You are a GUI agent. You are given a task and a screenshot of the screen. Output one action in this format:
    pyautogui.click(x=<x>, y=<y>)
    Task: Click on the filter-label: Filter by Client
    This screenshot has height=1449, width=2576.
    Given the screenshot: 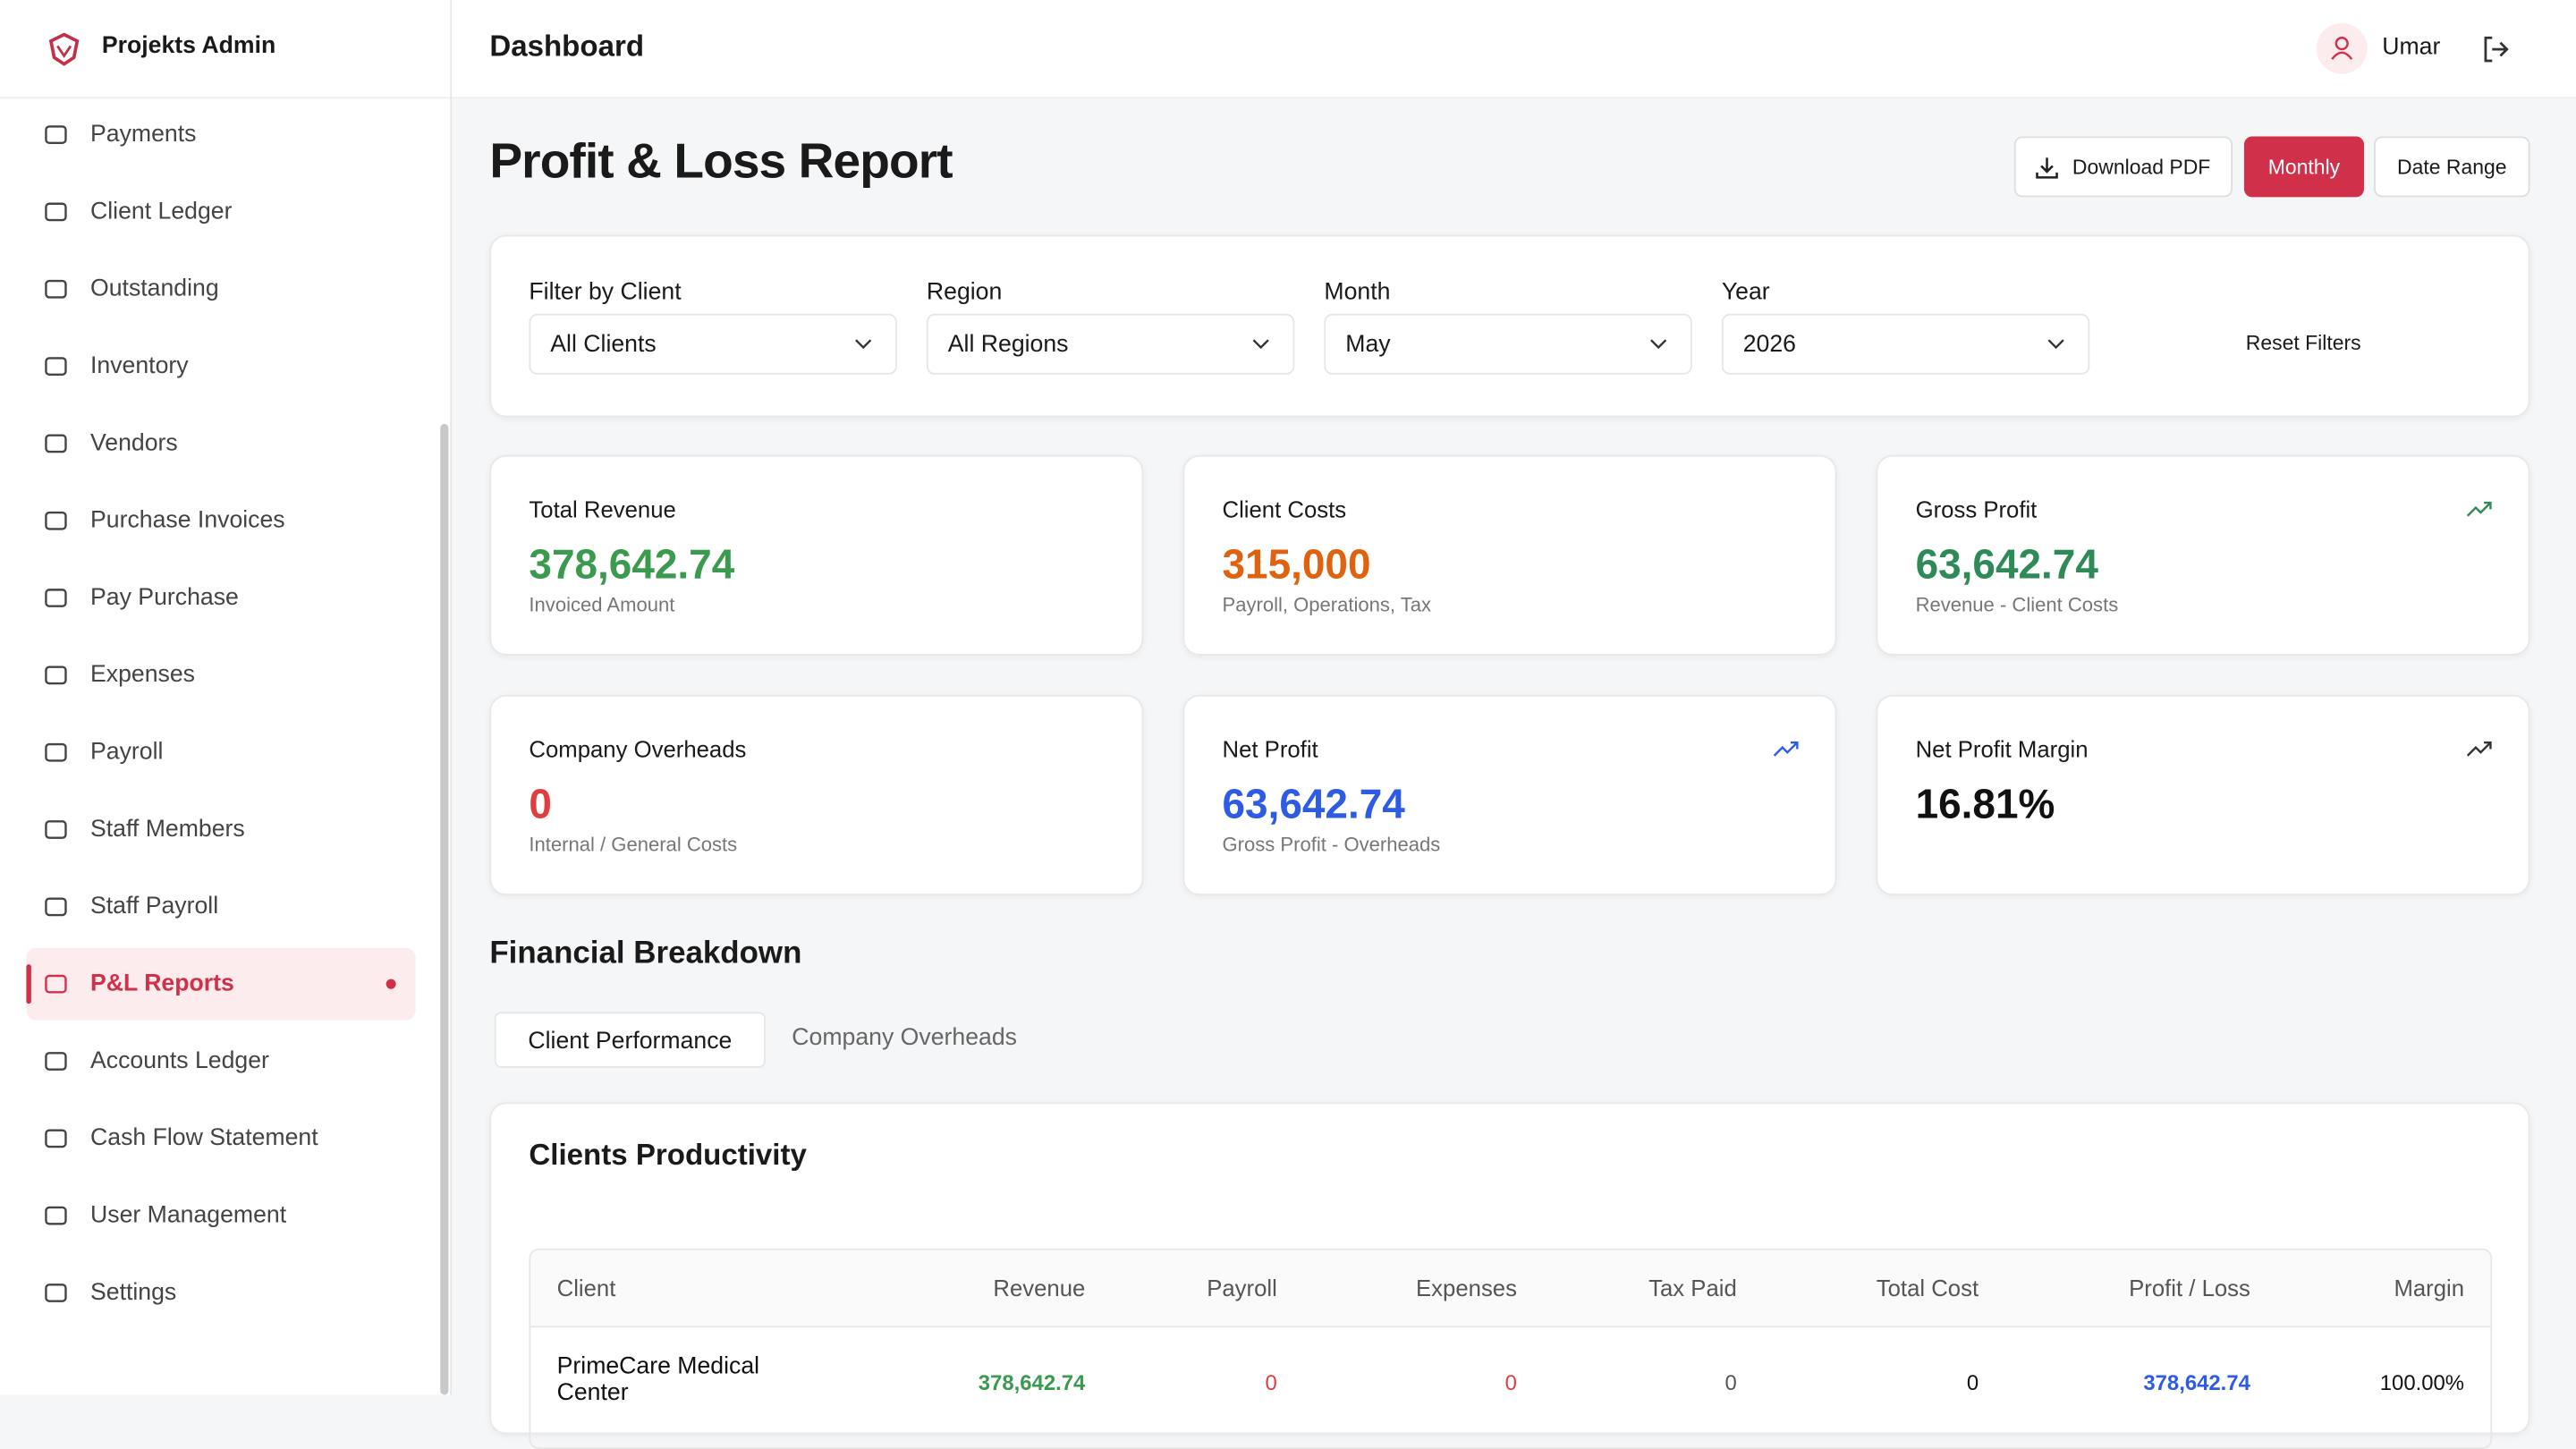 What is the action you would take?
    pyautogui.click(x=605, y=292)
    